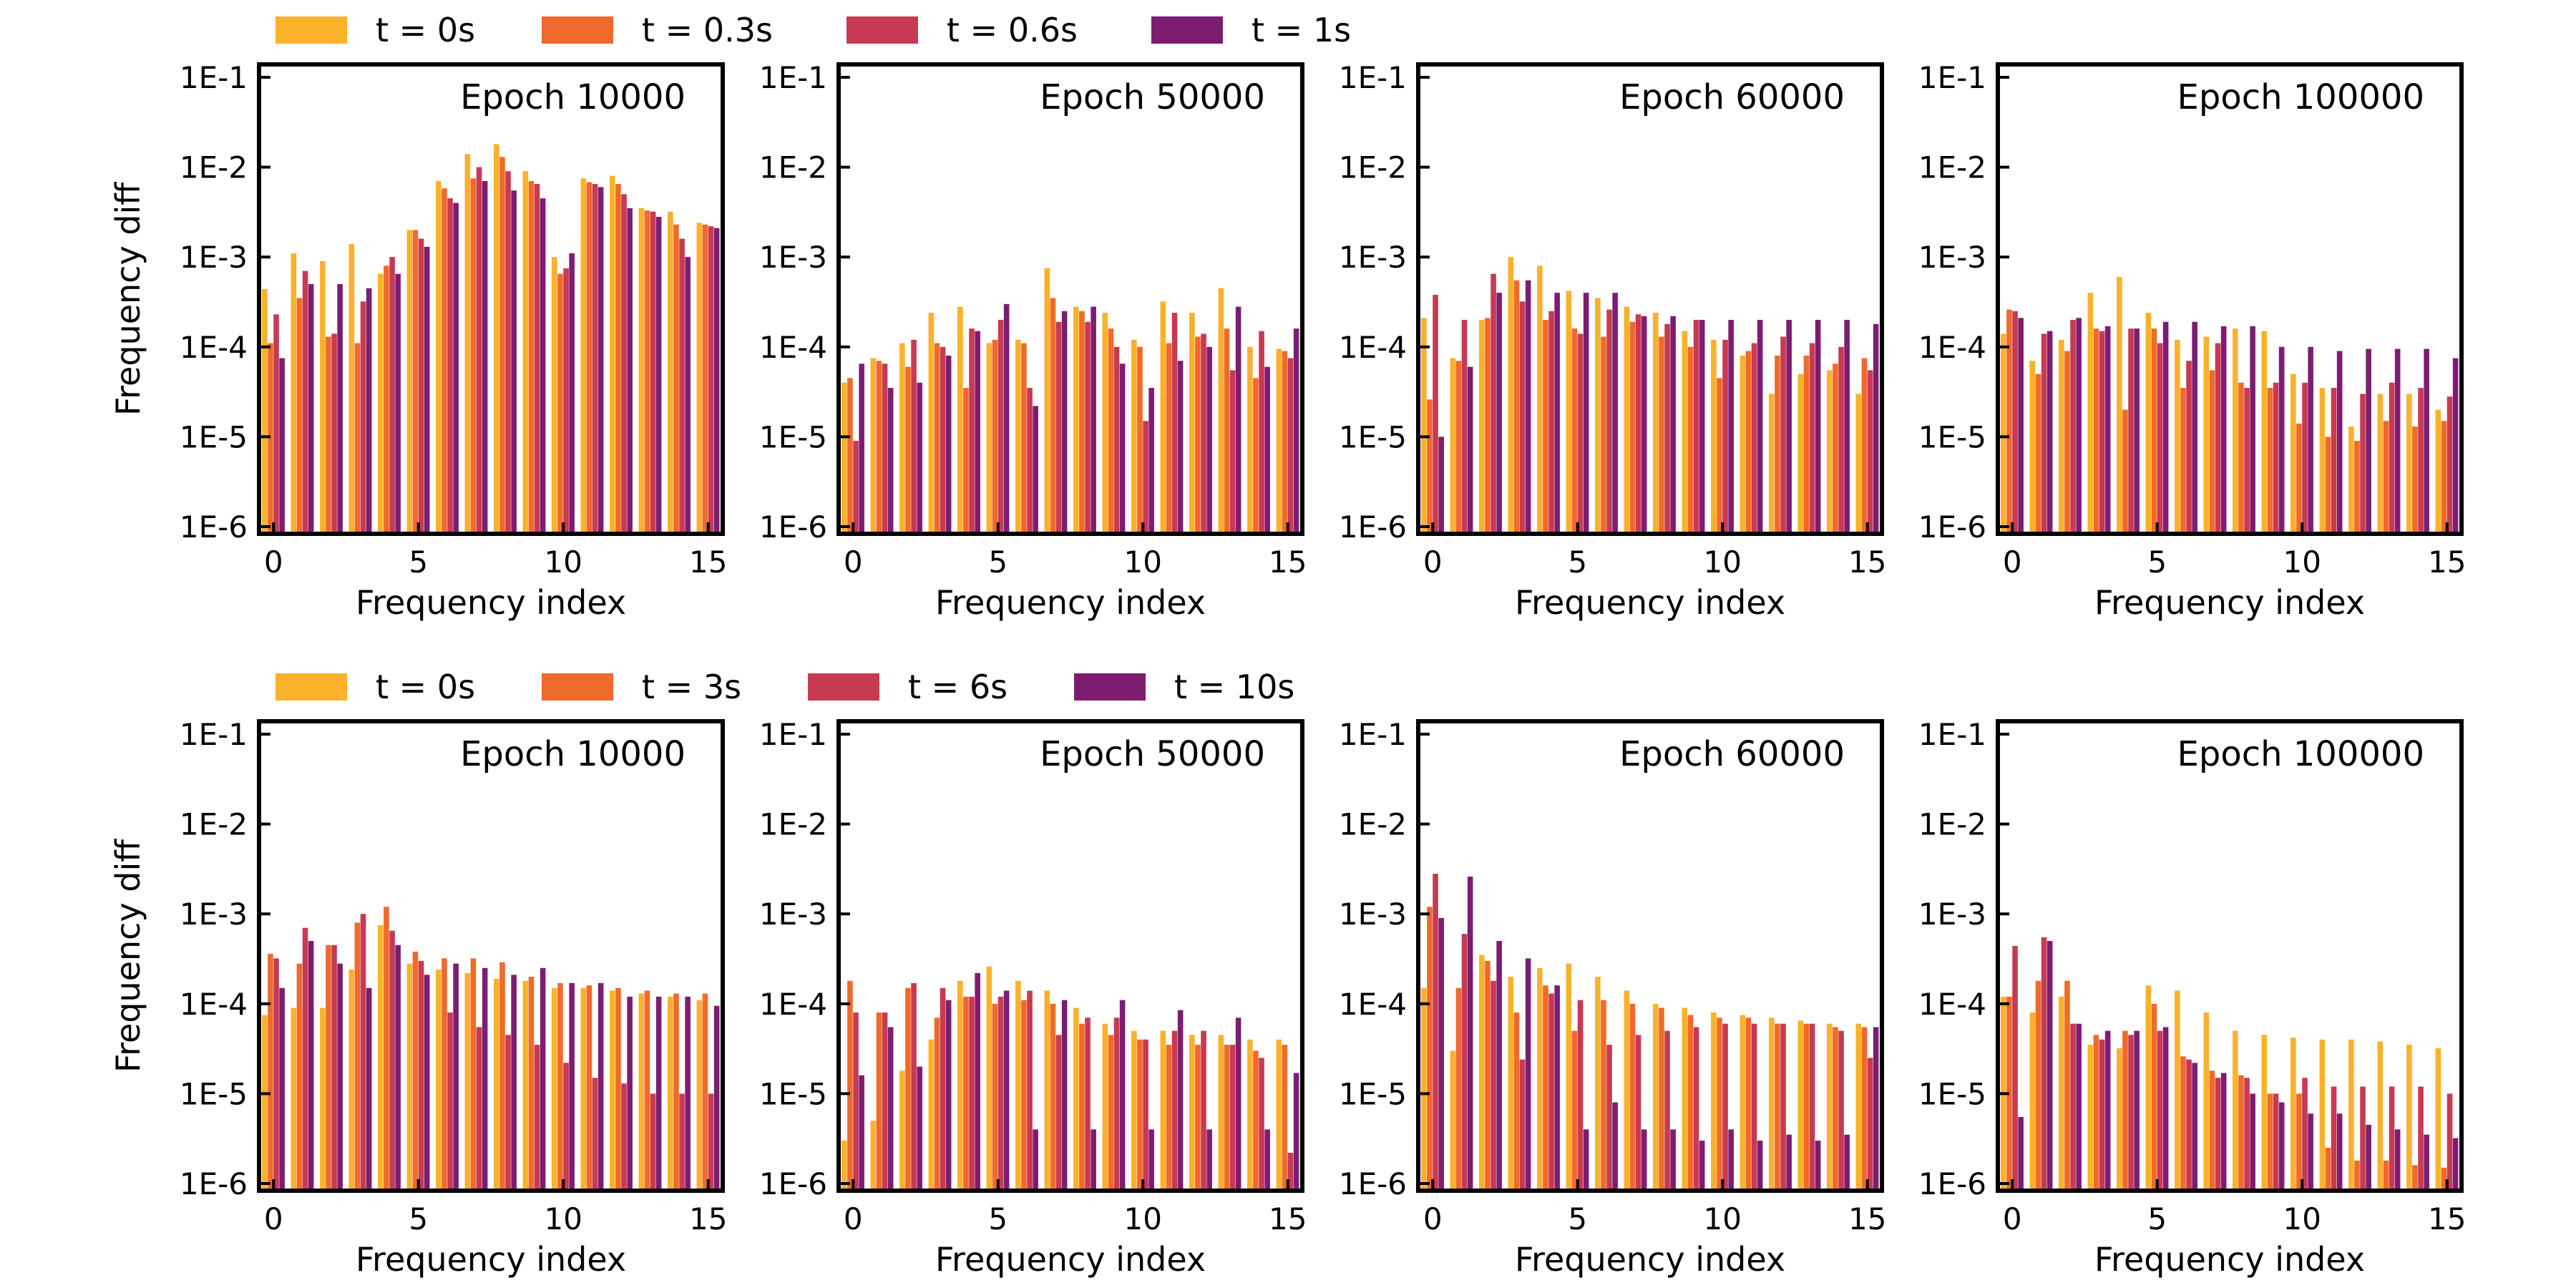  Describe the element at coordinates (1952, 735) in the screenshot. I see `y-tick-label: 1E-1` at that location.